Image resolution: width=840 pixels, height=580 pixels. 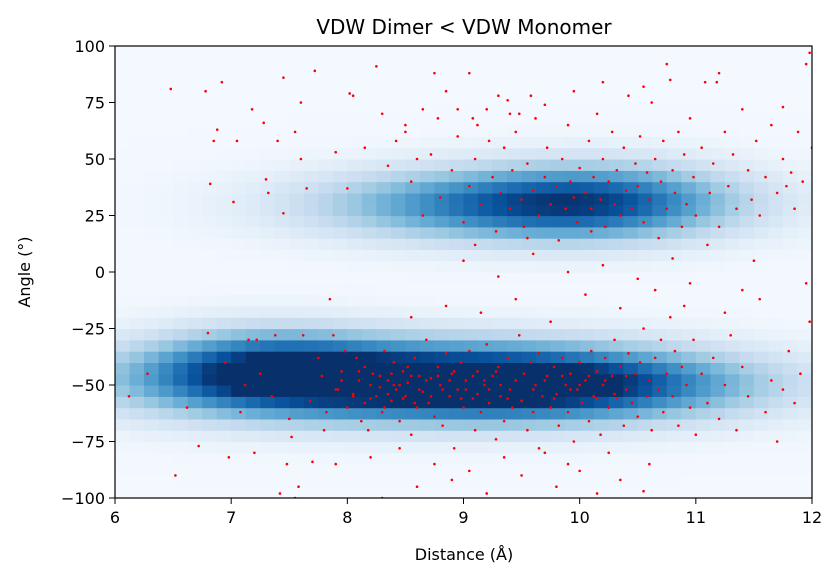 I want to click on x-axis-label: Distance (Å), so click(x=464, y=554).